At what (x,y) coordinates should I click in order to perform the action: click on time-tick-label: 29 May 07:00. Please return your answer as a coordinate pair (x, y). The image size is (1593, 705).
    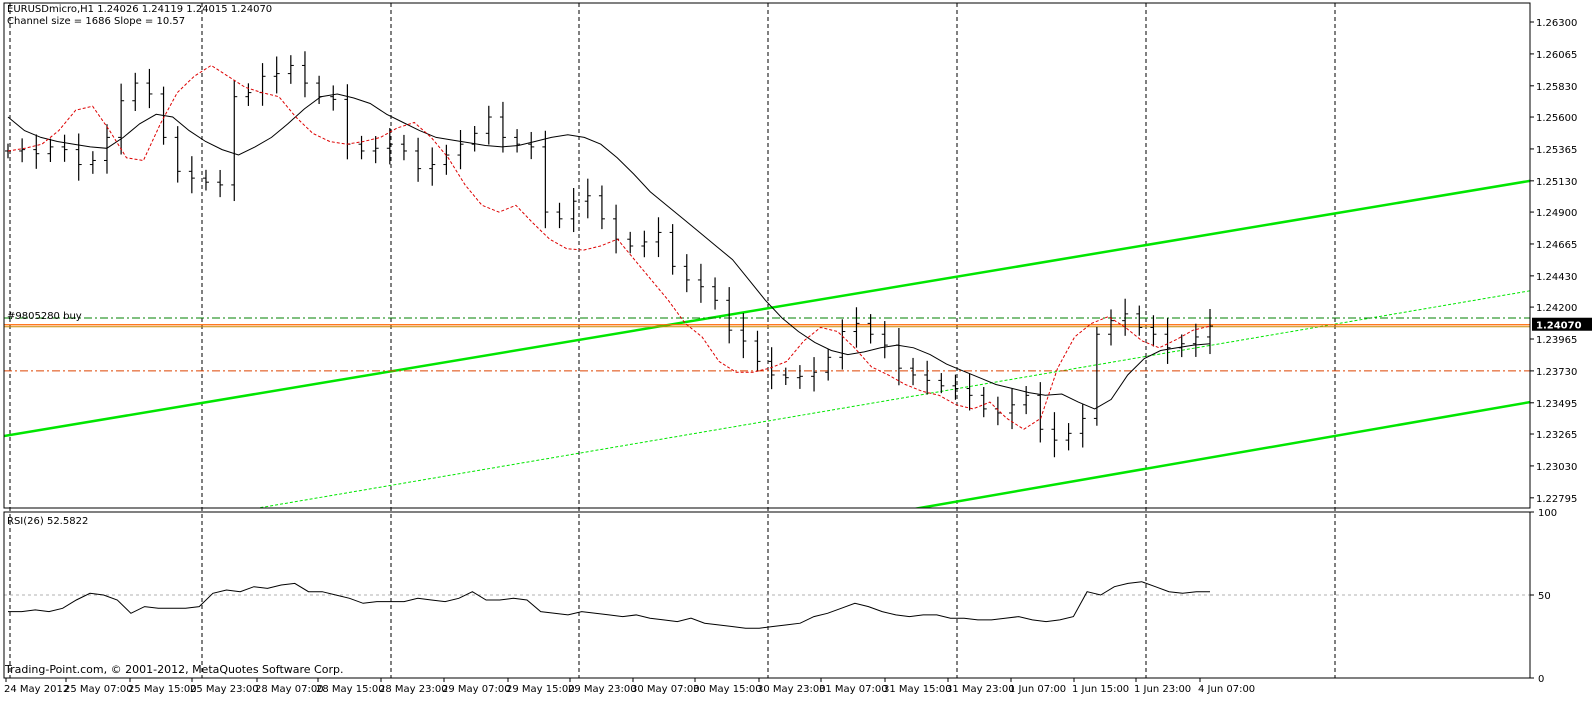
    Looking at the image, I should click on (476, 689).